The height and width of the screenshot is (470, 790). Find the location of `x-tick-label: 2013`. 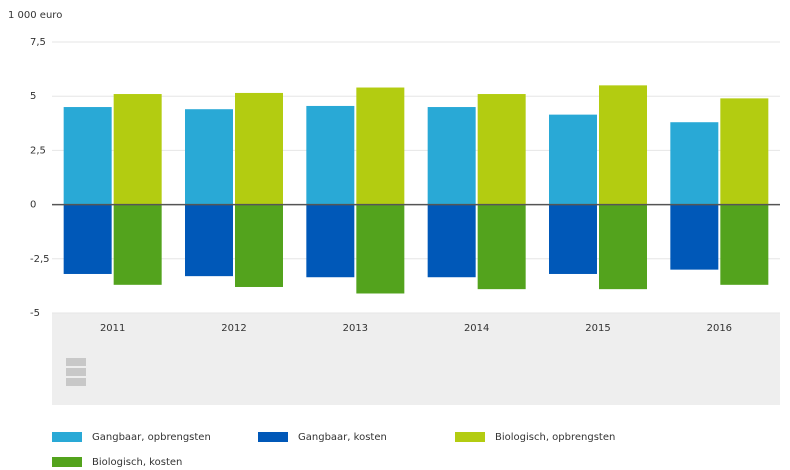

x-tick-label: 2013 is located at coordinates (355, 328).